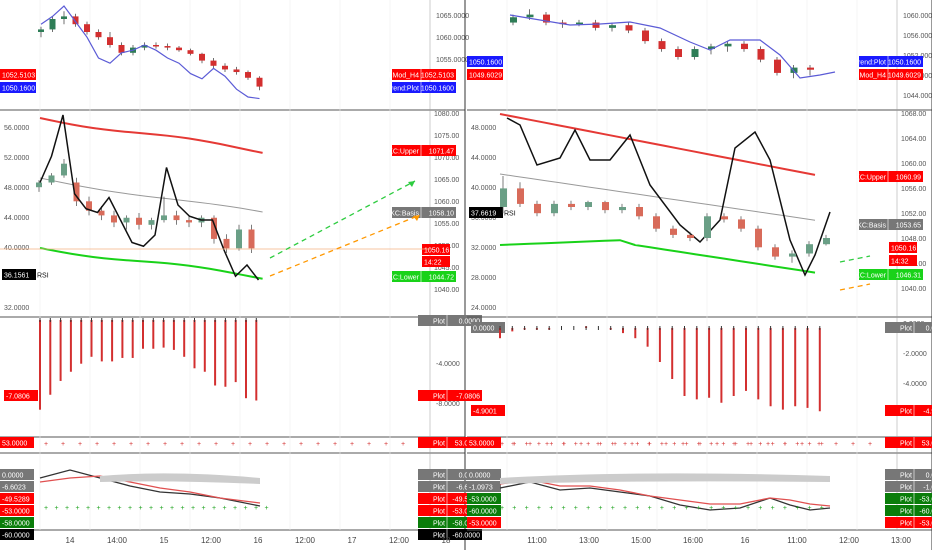  I want to click on right-pane3-plot-label-bg, so click(908, 410).